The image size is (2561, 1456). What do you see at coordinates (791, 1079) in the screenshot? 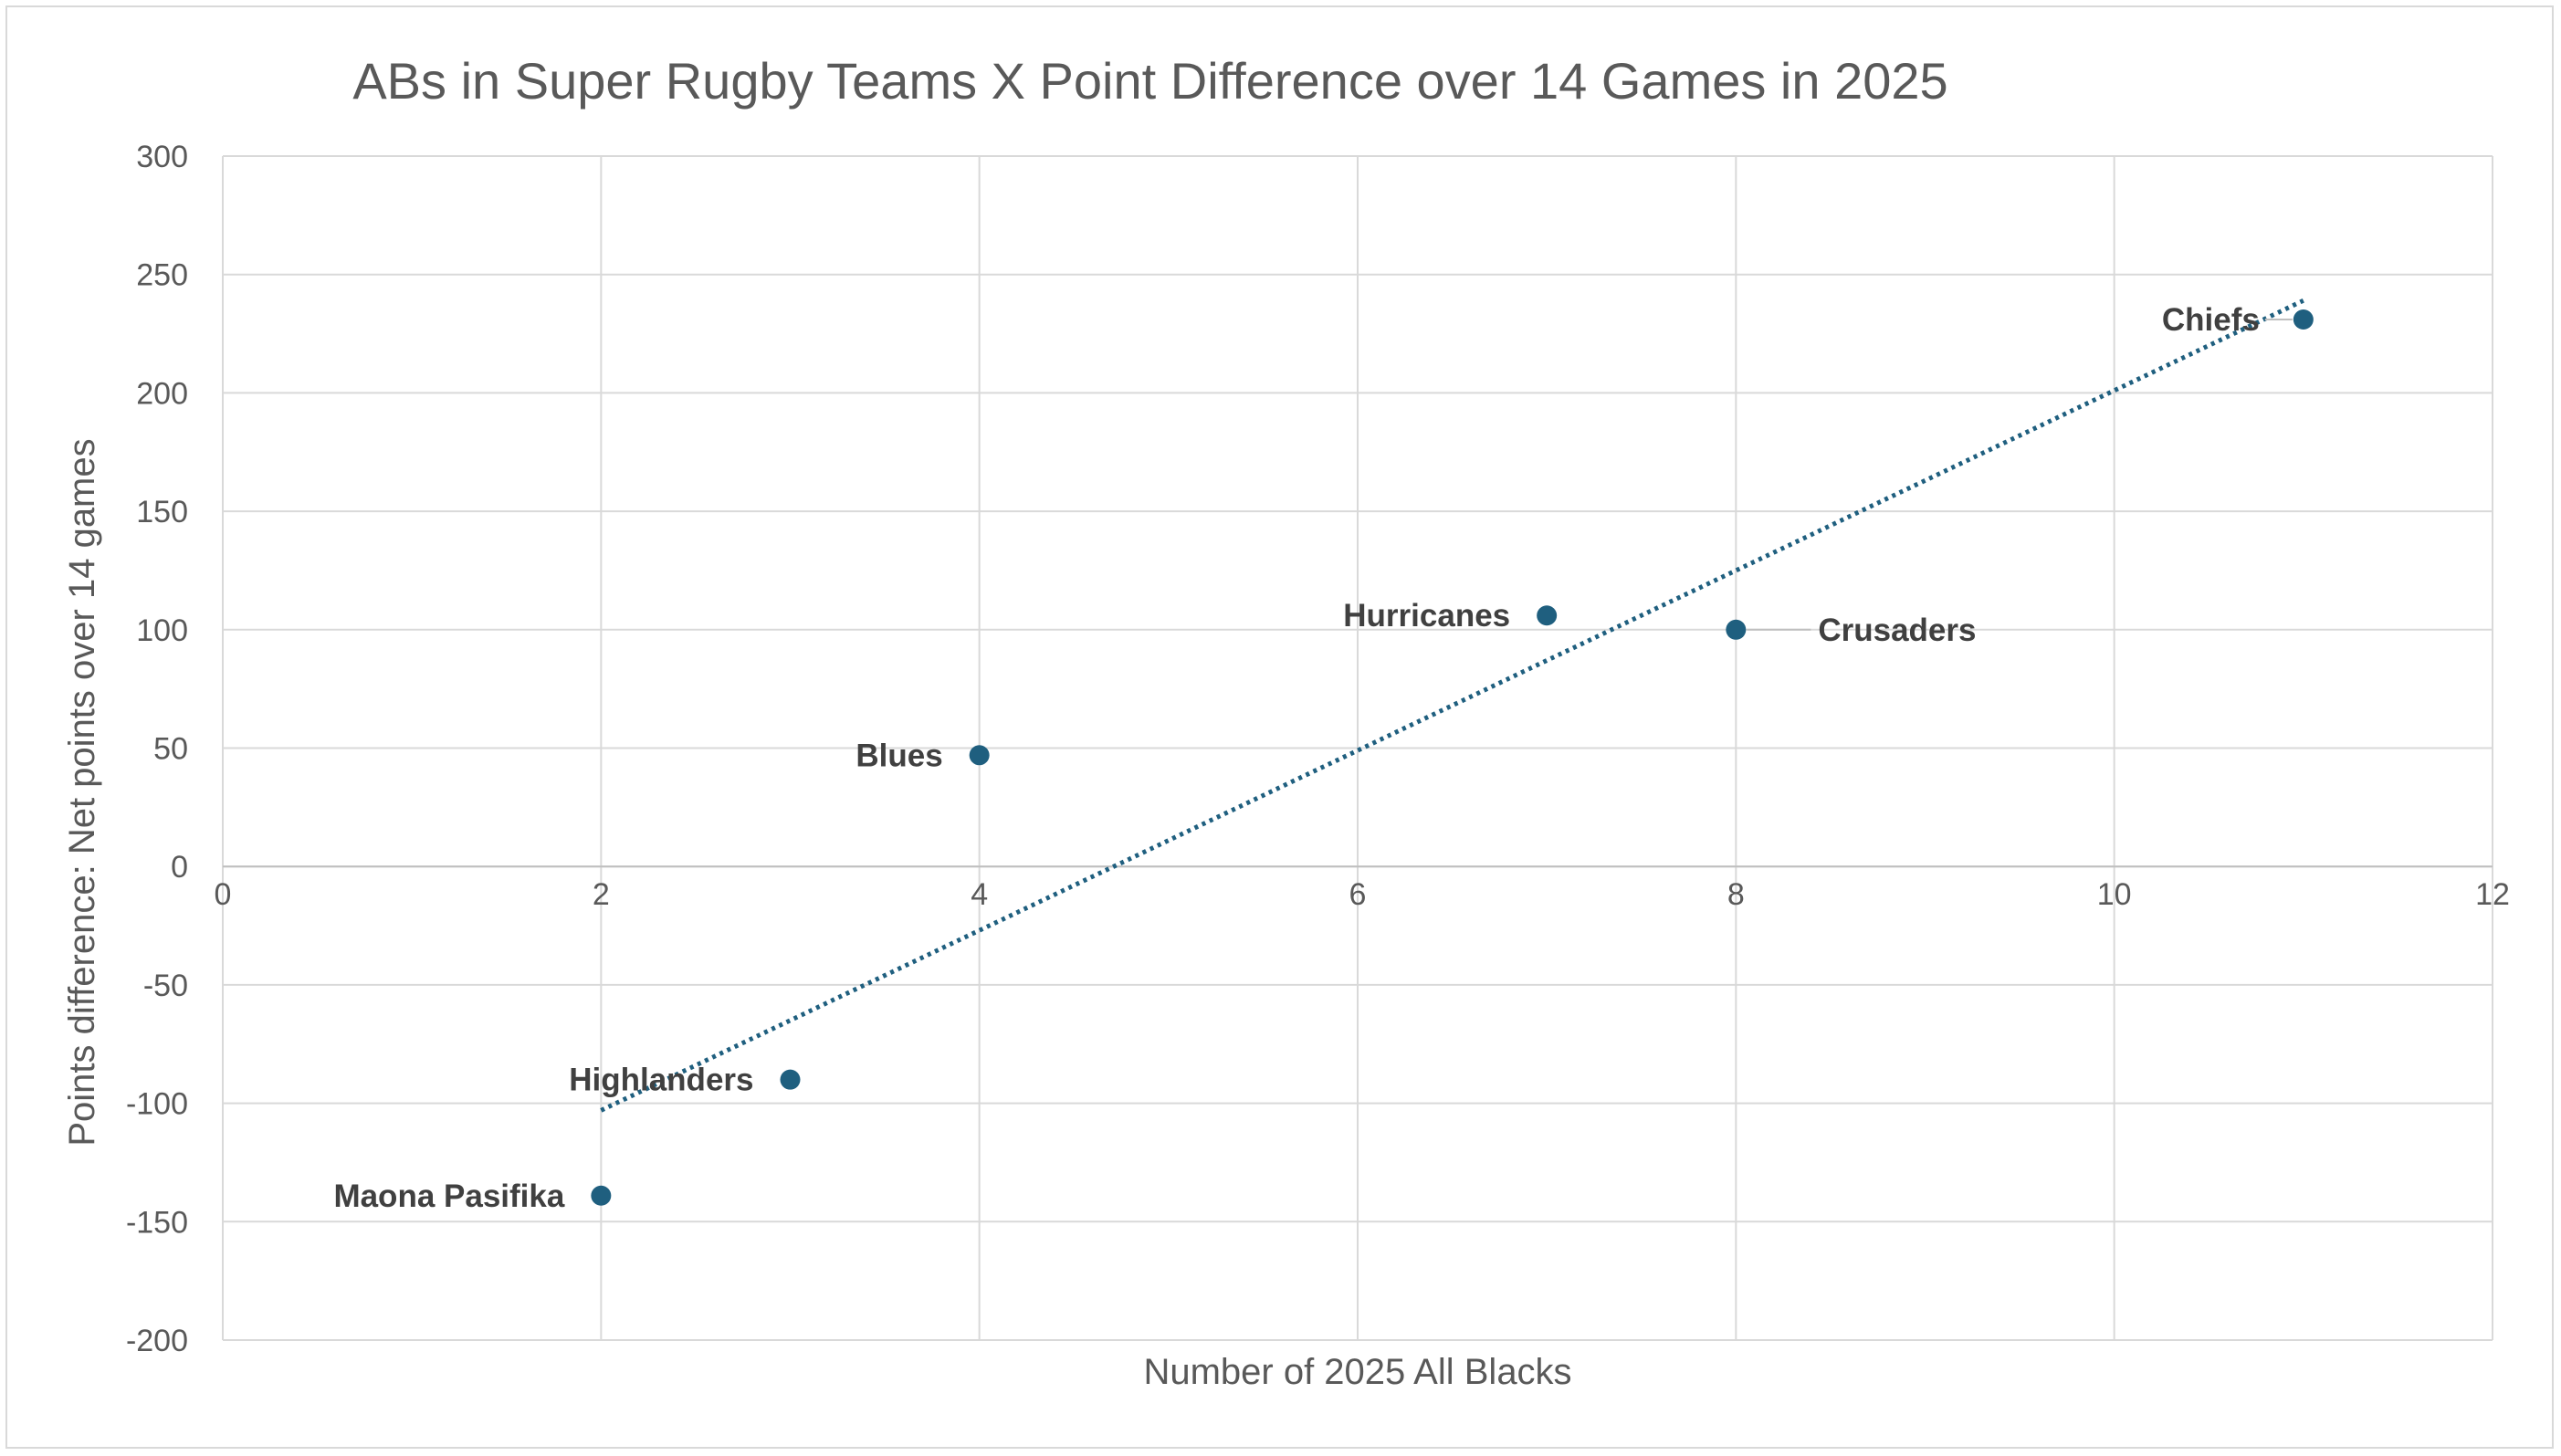
I see `data-point-highlanders` at bounding box center [791, 1079].